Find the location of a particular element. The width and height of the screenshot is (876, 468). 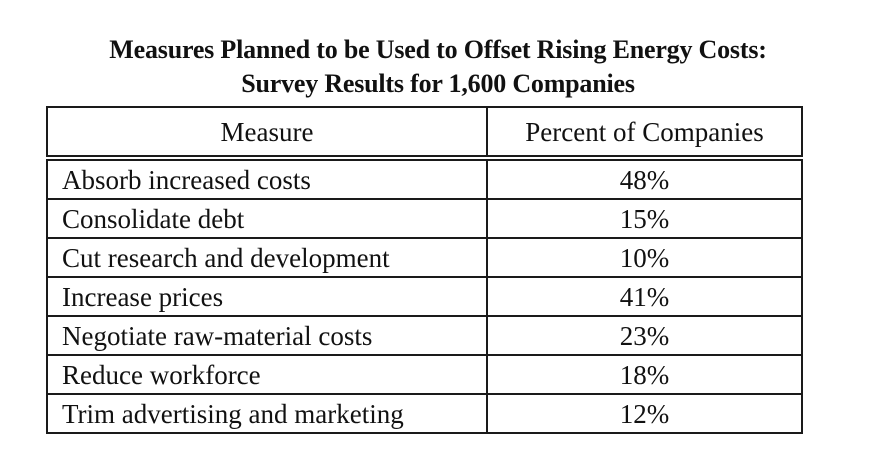

table-row: Cut research and development 10% is located at coordinates (424, 258).